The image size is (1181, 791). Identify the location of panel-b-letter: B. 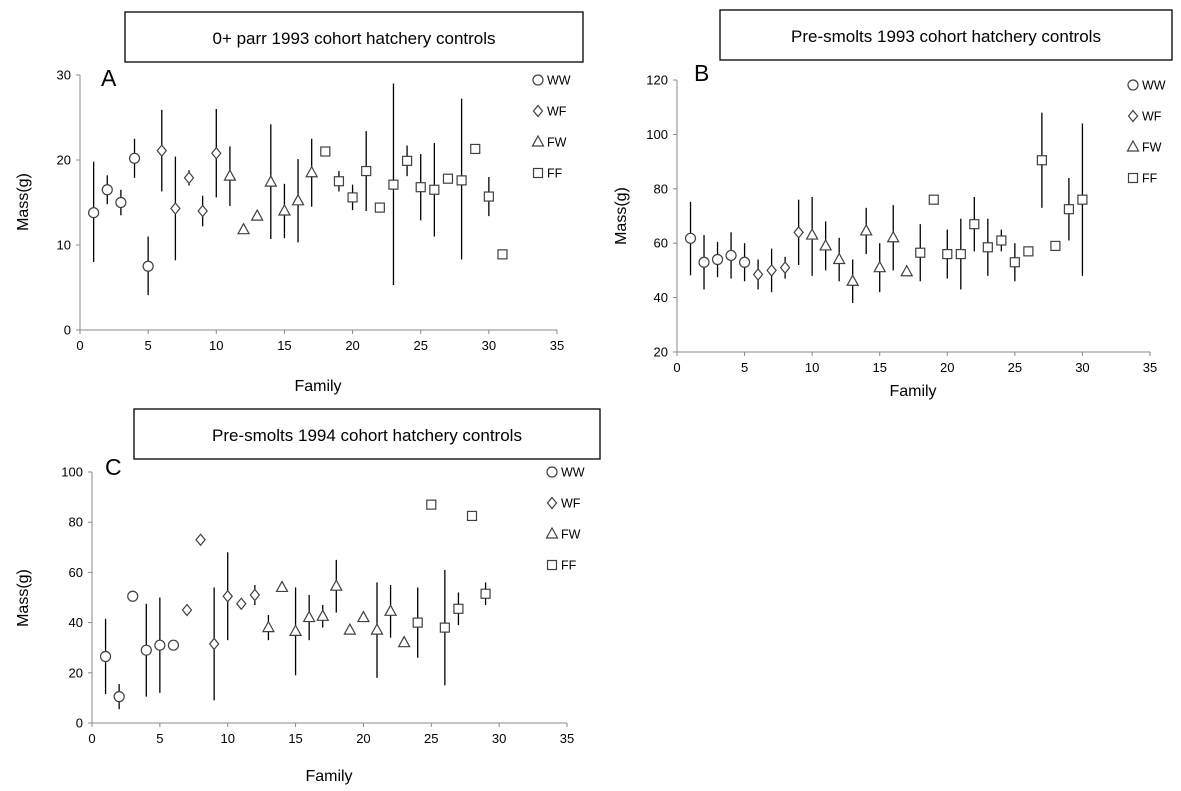
(701, 73).